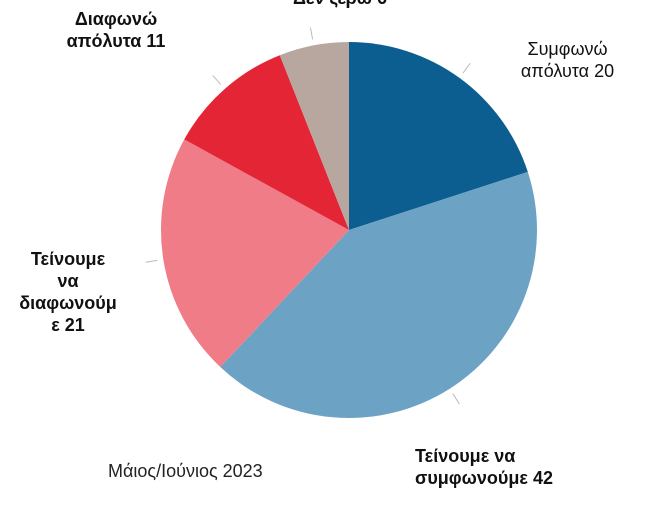 Image resolution: width=646 pixels, height=524 pixels. I want to click on label-value: 11, so click(156, 41).